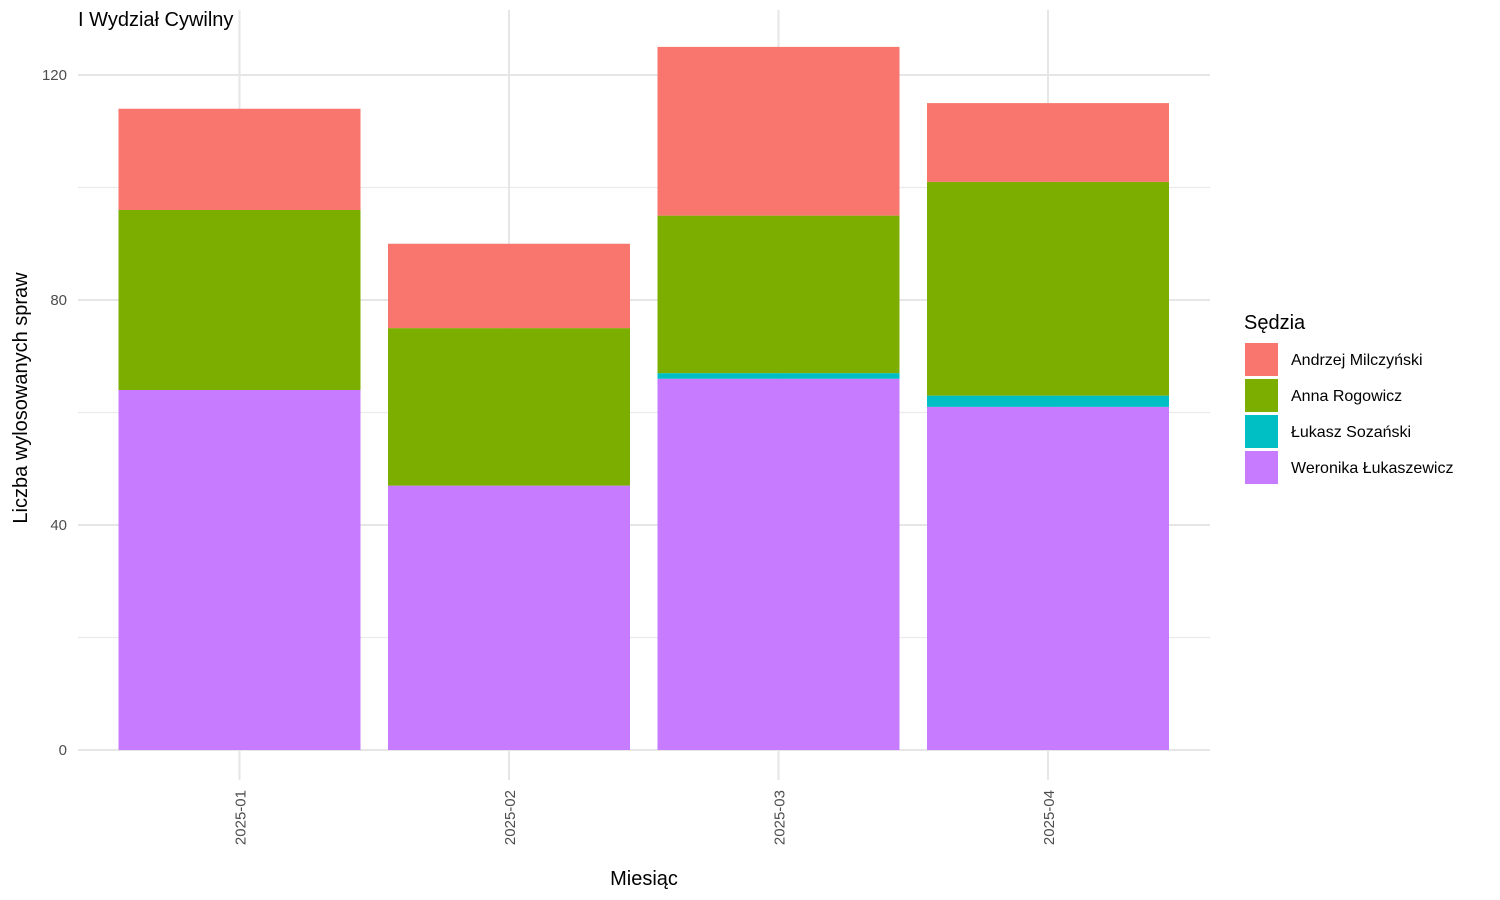 Image resolution: width=1500 pixels, height=900 pixels. Describe the element at coordinates (21, 398) in the screenshot. I see `y-axis-title: Liczba wylosowanych spraw` at that location.